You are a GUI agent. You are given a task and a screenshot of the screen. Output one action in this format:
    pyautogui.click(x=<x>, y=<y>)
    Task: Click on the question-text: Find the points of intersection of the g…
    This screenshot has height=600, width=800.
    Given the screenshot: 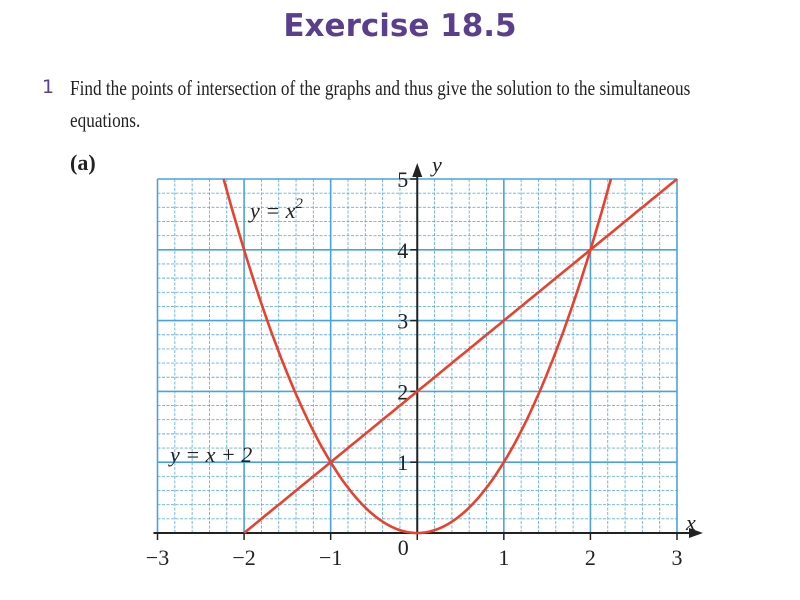 What is the action you would take?
    pyautogui.click(x=380, y=104)
    